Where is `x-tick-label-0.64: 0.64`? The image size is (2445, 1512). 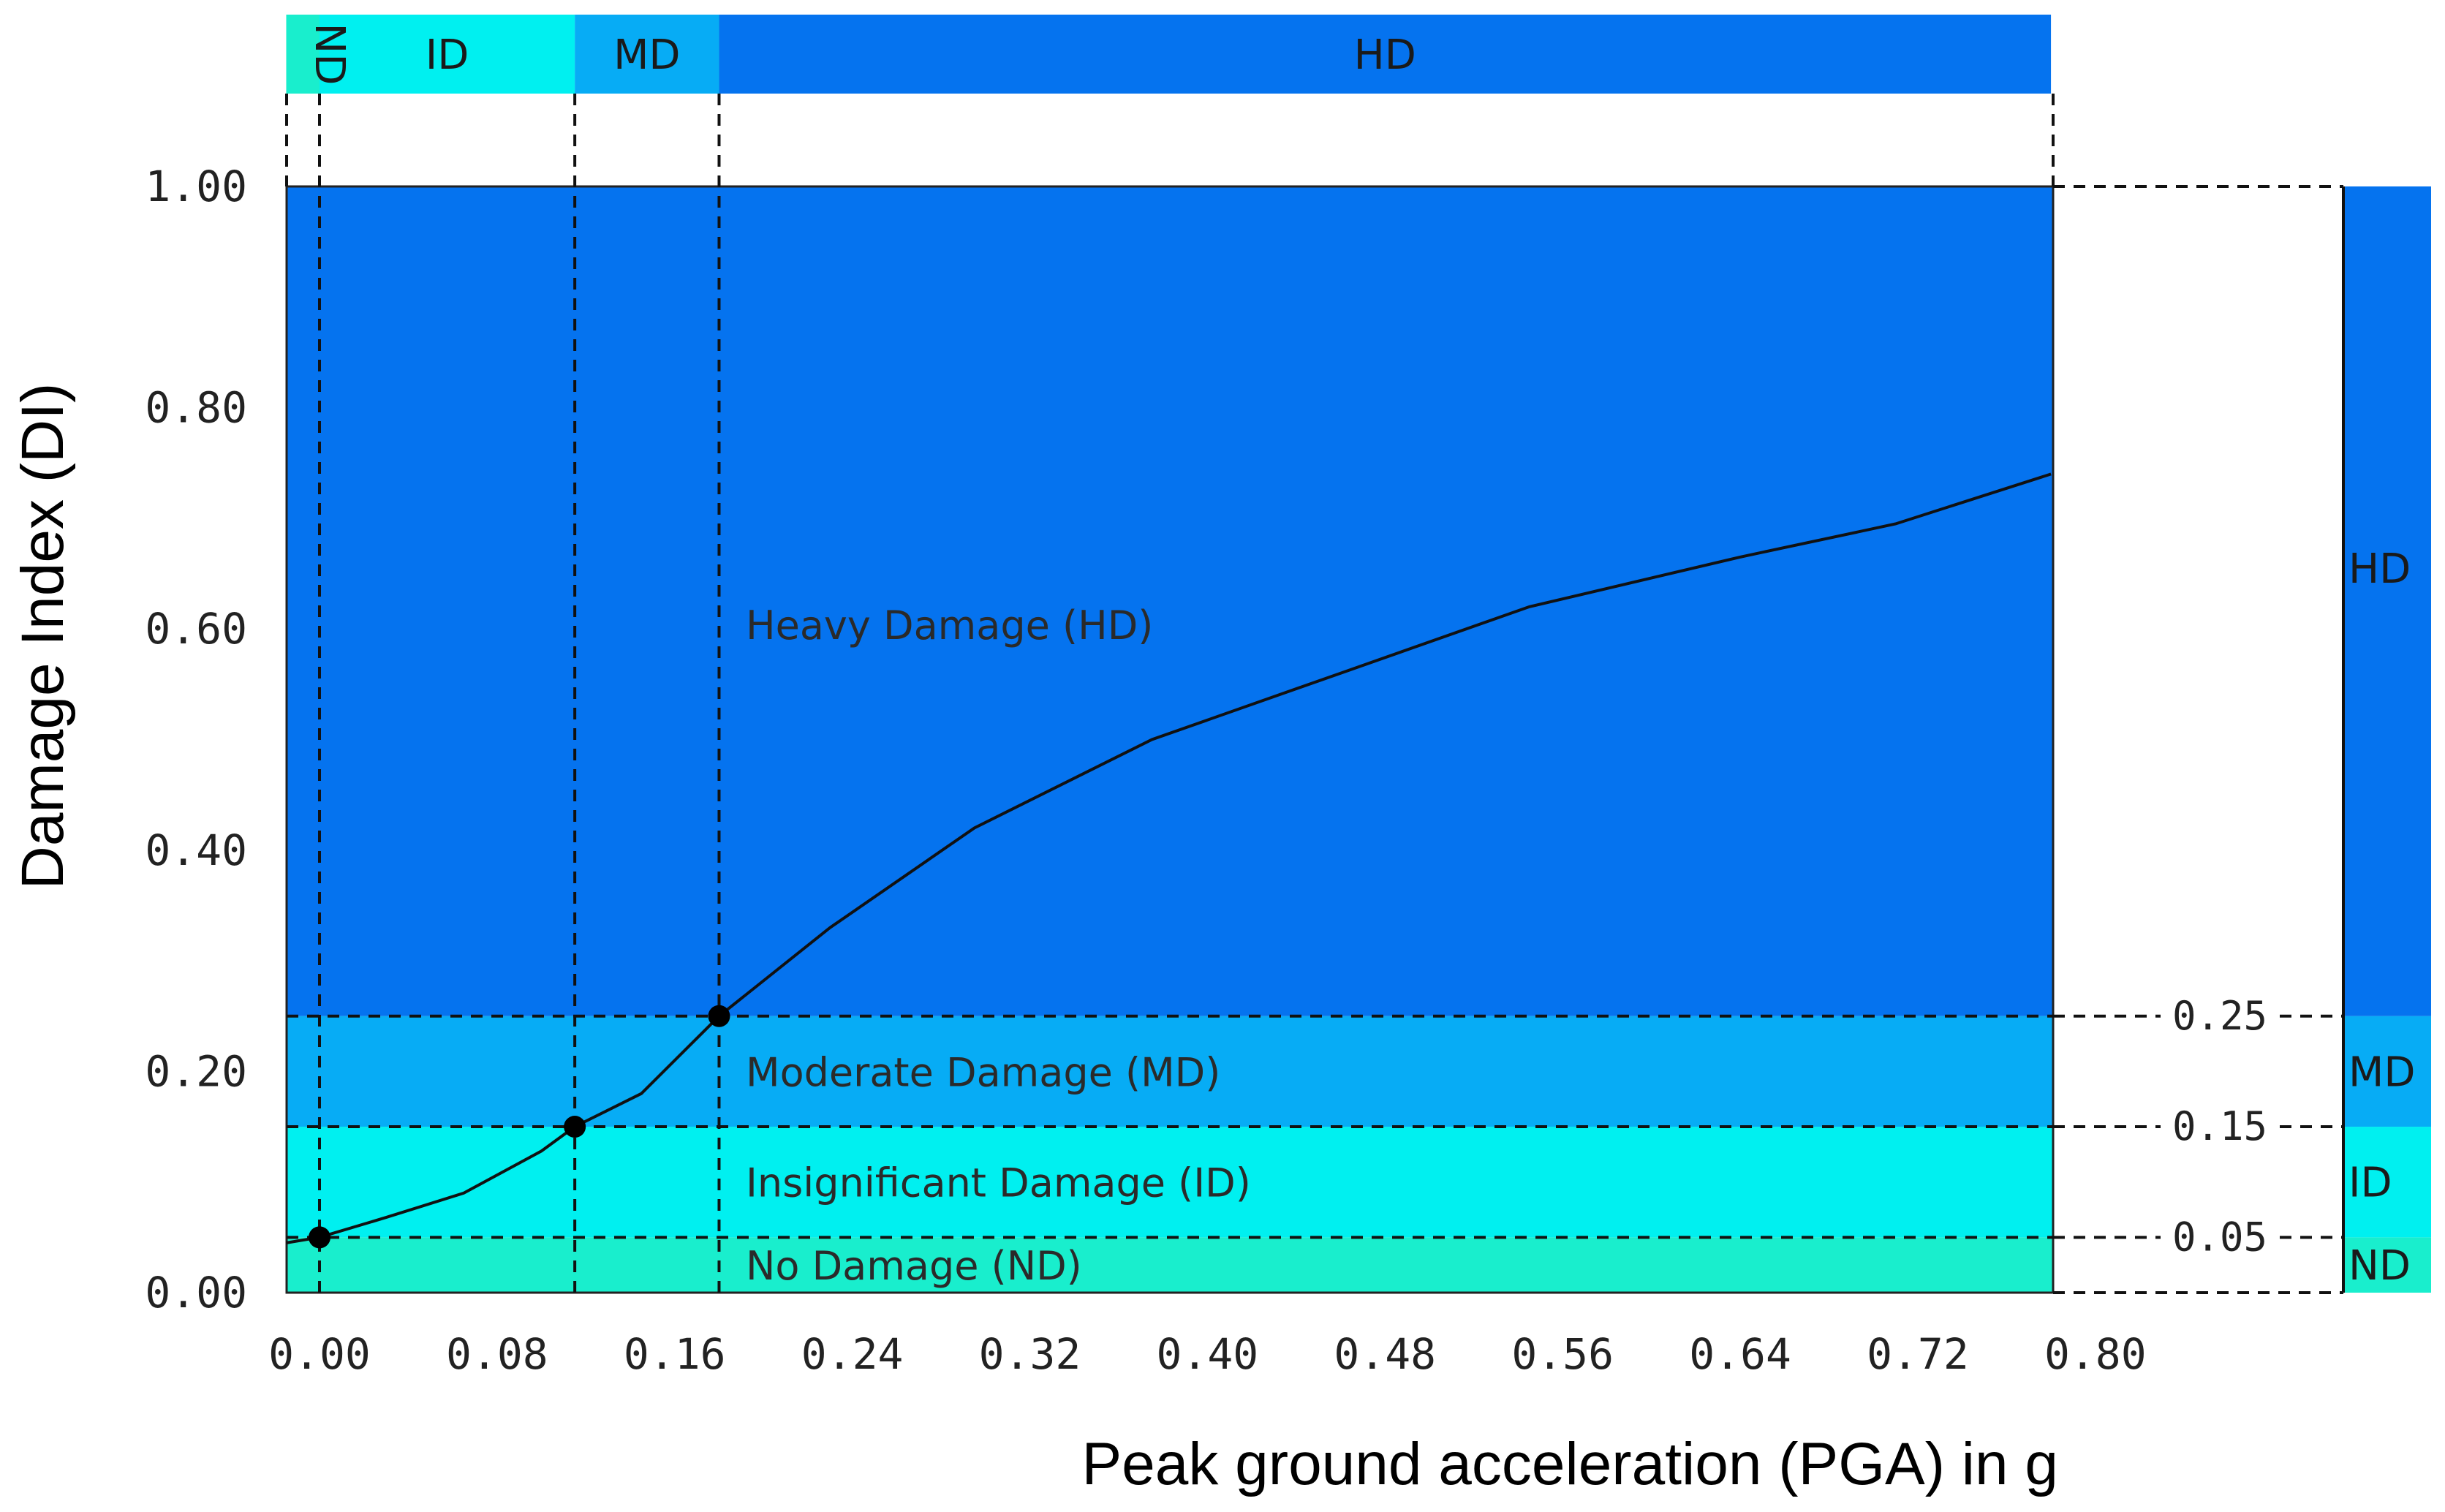 x-tick-label-0.64: 0.64 is located at coordinates (1740, 1354).